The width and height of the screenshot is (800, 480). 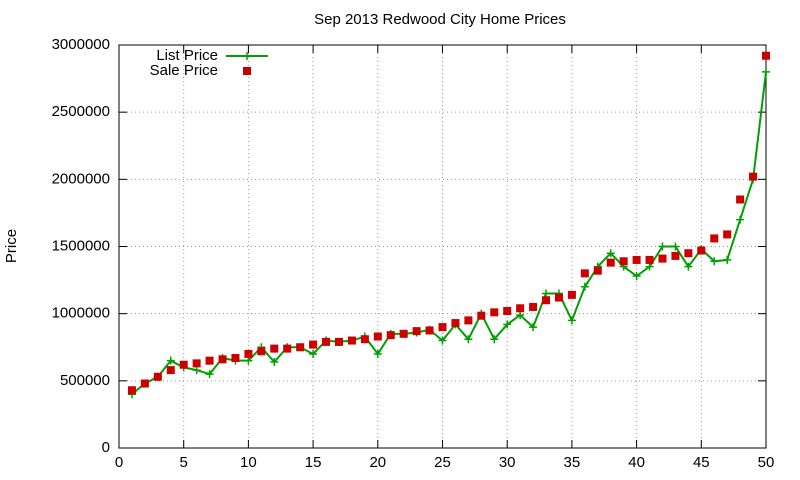 What do you see at coordinates (11, 246) in the screenshot?
I see `y-axis-label: Price` at bounding box center [11, 246].